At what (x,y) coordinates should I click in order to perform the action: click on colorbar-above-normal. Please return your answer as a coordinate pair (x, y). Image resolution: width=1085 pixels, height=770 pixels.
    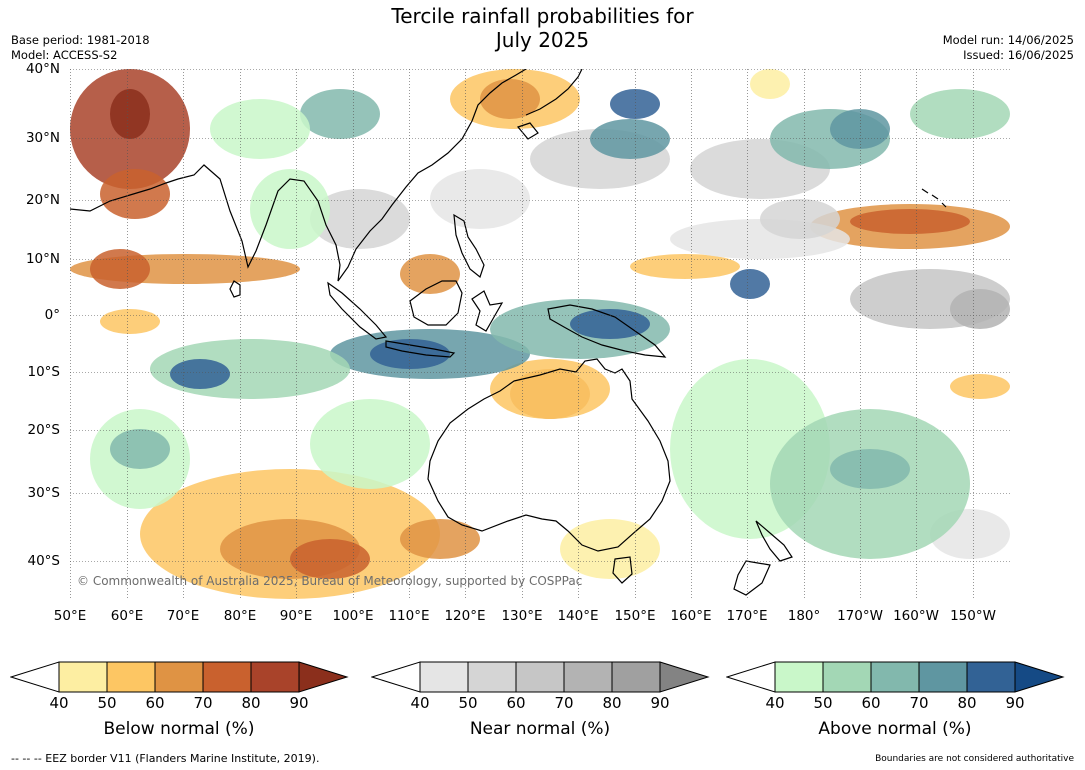
    Looking at the image, I should click on (895, 677).